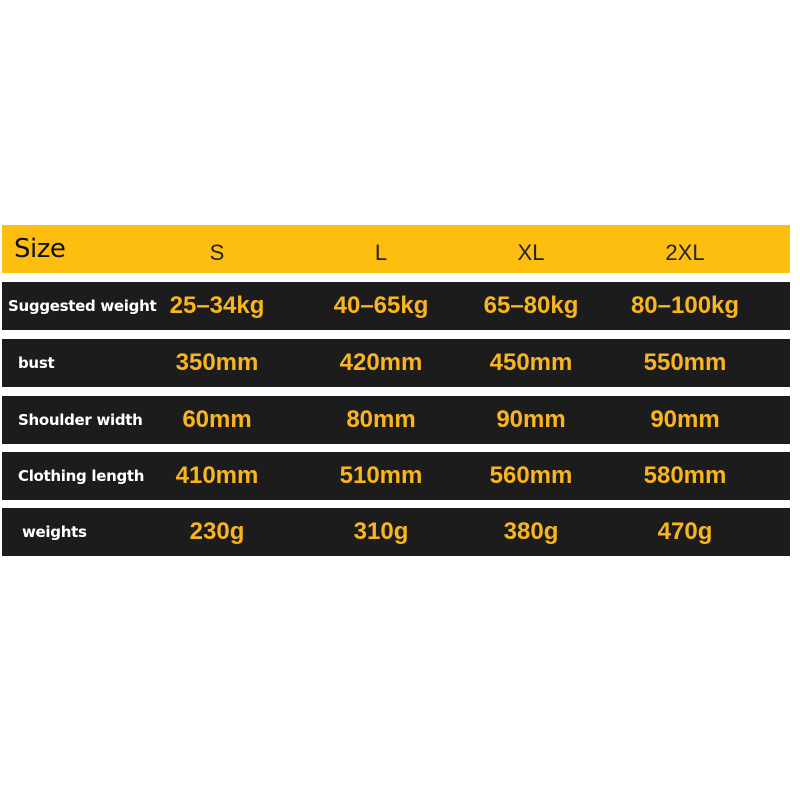 This screenshot has height=800, width=800. Describe the element at coordinates (217, 419) in the screenshot. I see `row-value: 60mm` at that location.